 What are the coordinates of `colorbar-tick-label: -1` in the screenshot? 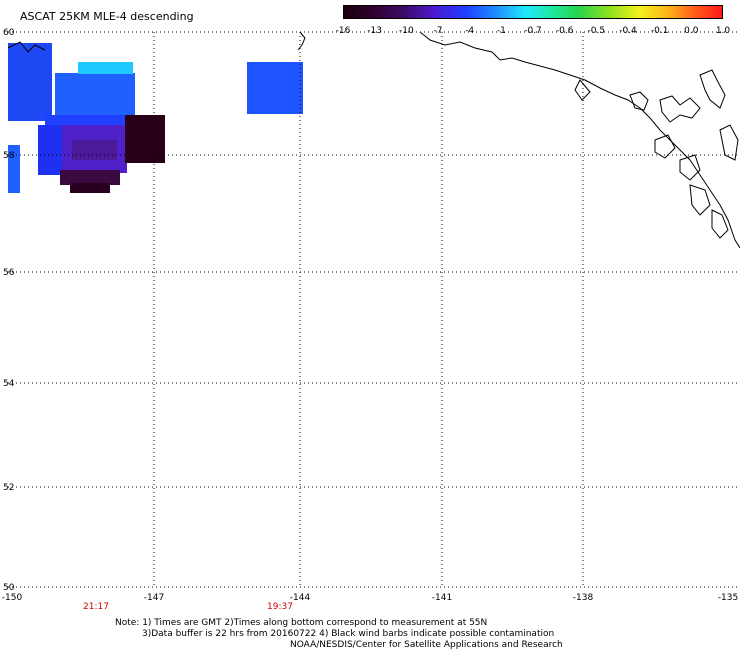 It's located at (501, 31).